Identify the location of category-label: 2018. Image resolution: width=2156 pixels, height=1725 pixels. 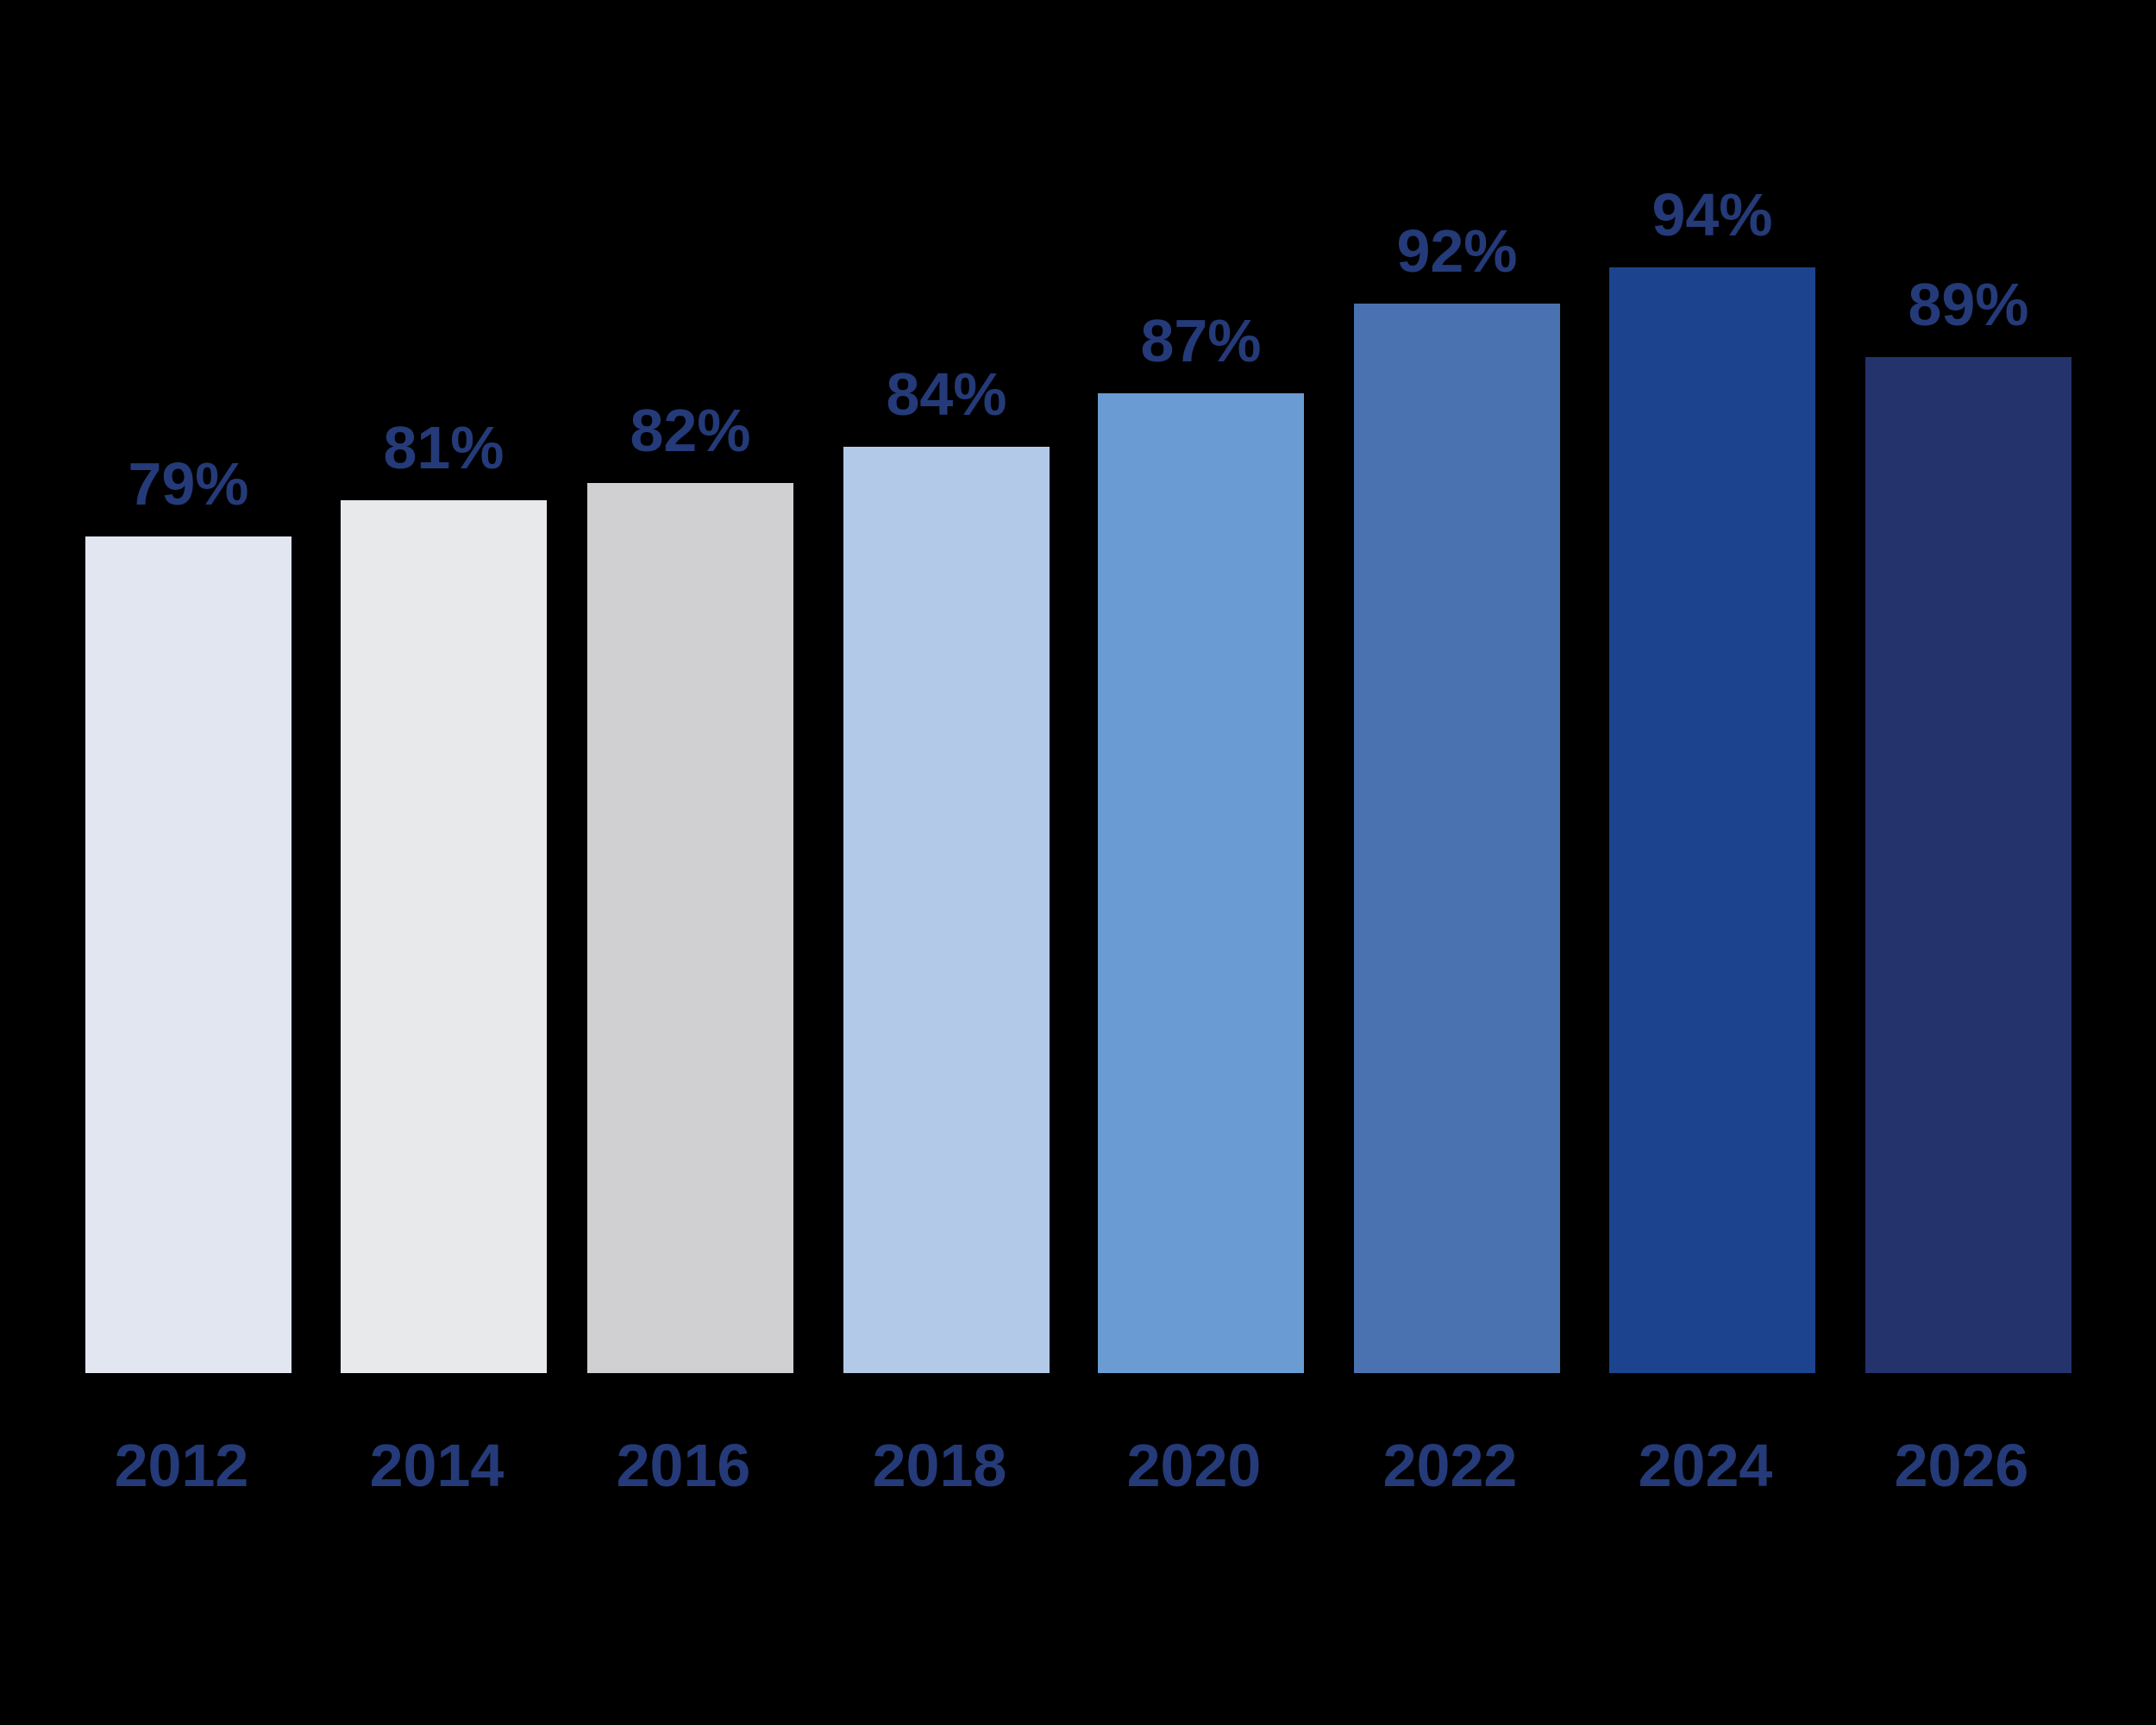
(939, 1466).